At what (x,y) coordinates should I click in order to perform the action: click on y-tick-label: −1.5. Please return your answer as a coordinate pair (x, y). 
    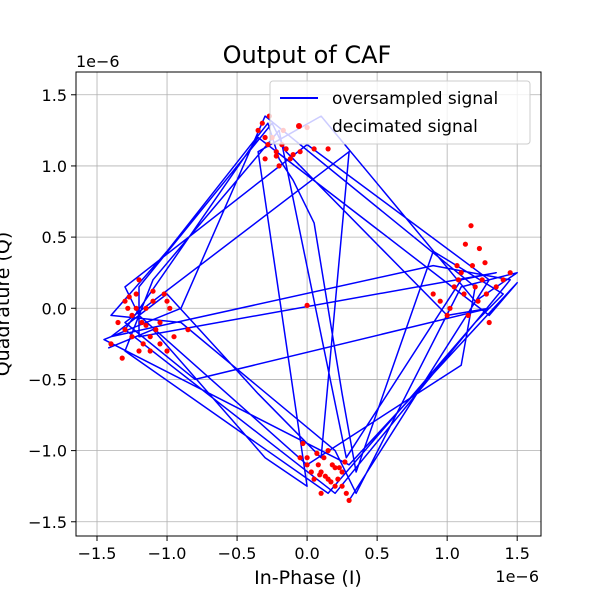
    Looking at the image, I should click on (47, 522).